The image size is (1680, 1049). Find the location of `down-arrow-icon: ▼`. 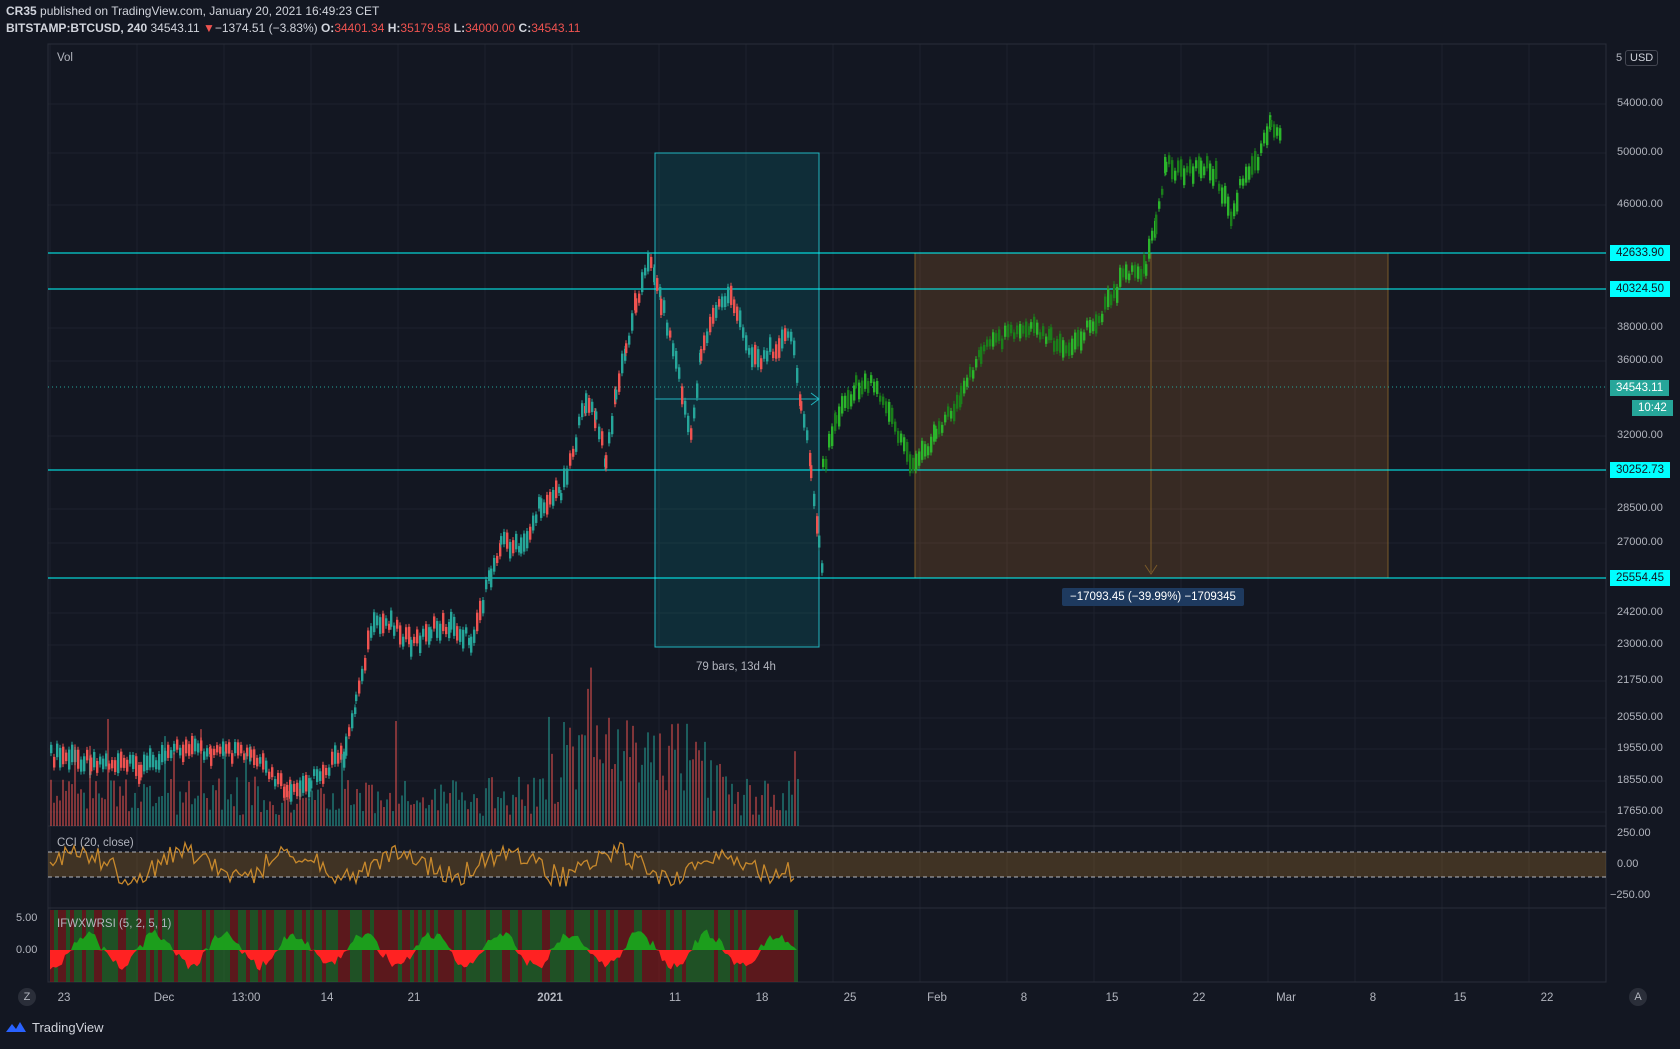

down-arrow-icon: ▼ is located at coordinates (208, 28).